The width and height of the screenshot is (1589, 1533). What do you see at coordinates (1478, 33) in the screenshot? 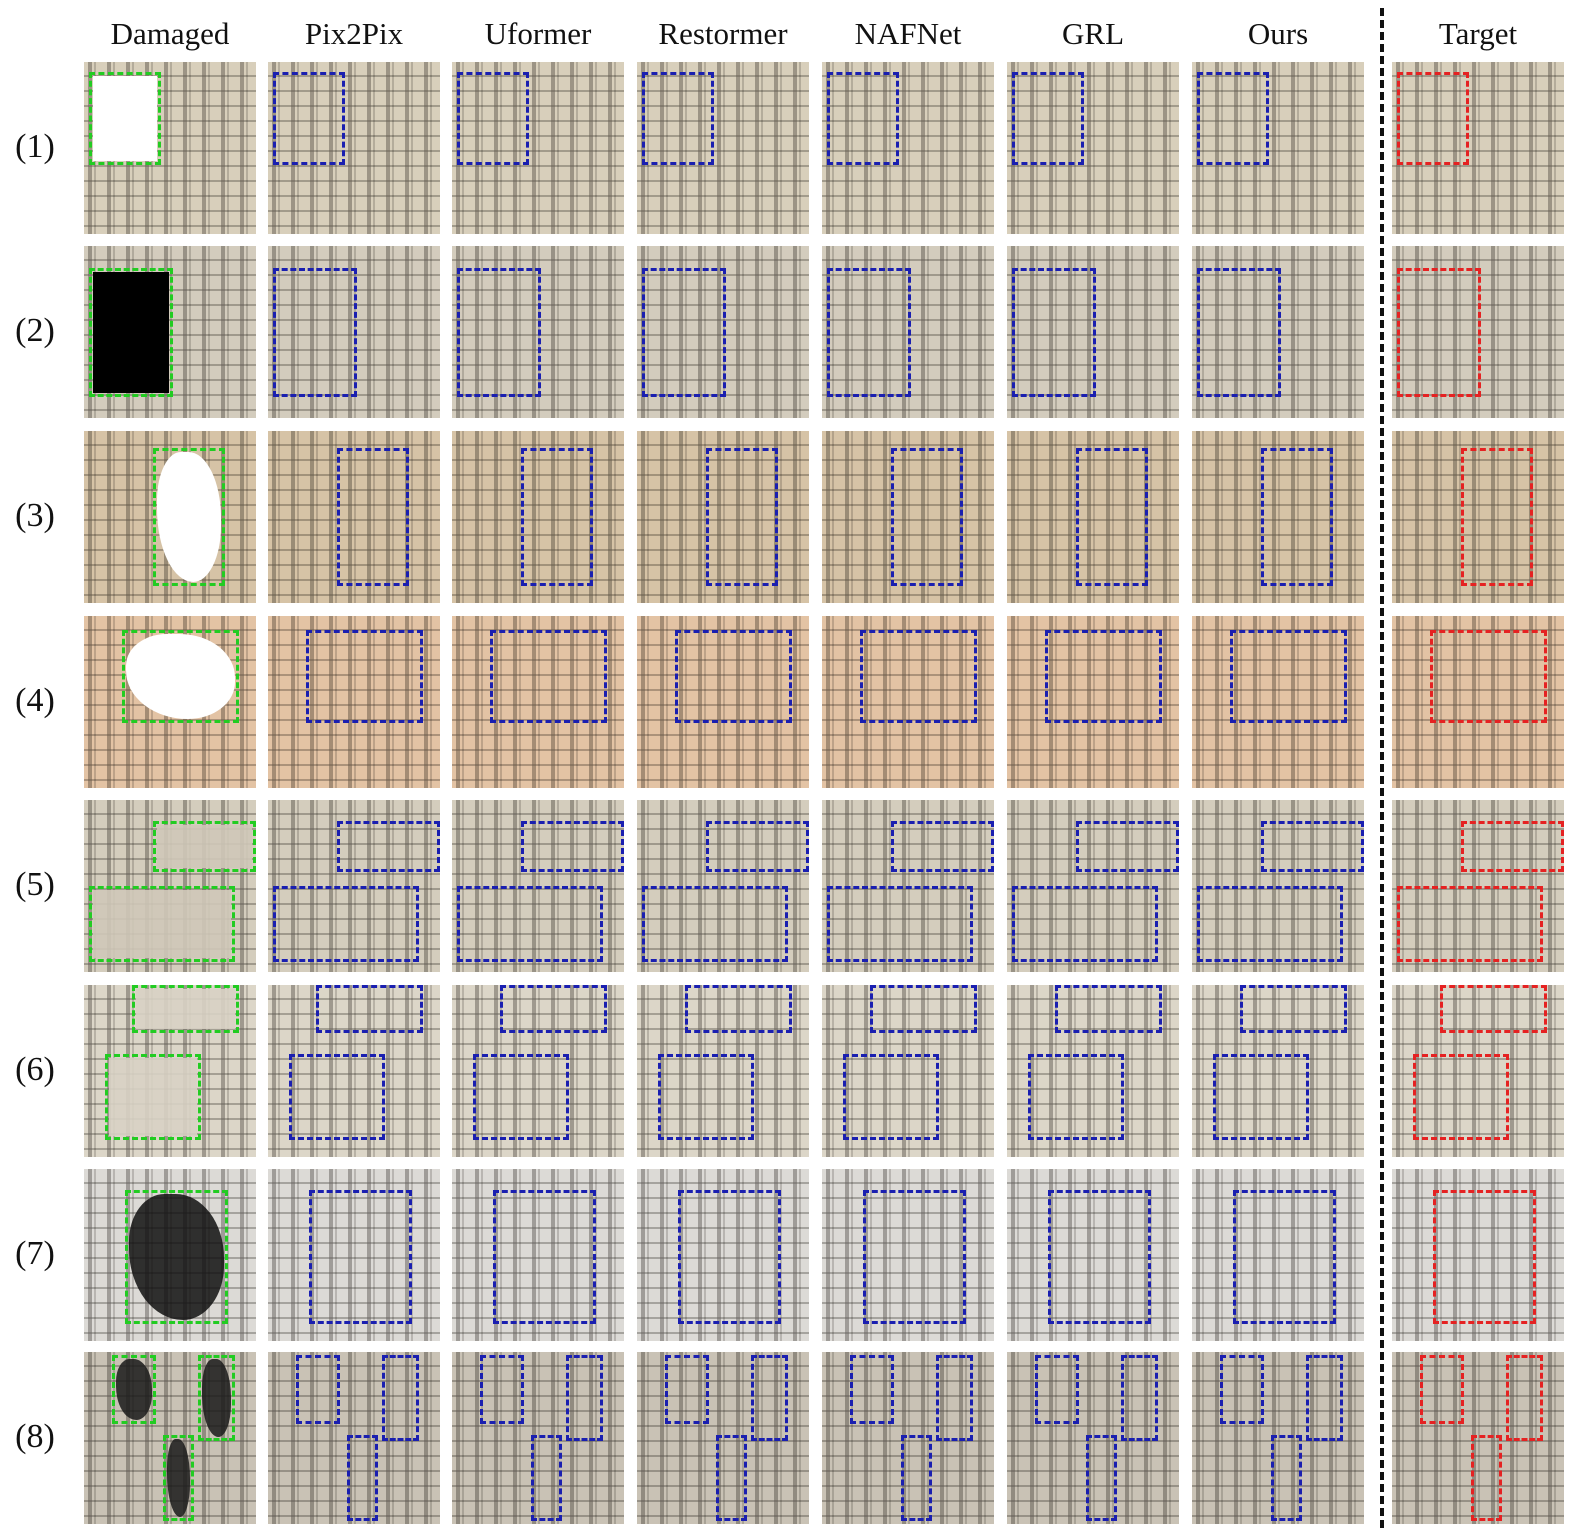
I see `column-header-target: Target` at bounding box center [1478, 33].